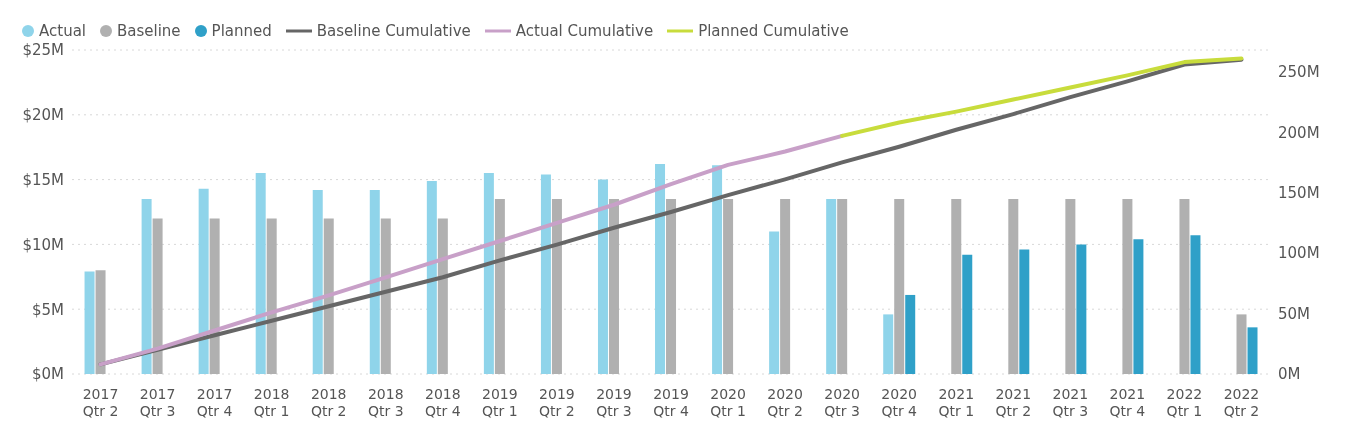 Image resolution: width=1358 pixels, height=432 pixels. What do you see at coordinates (214, 402) in the screenshot?
I see `x-tick-label: 2017 Qtr 4` at bounding box center [214, 402].